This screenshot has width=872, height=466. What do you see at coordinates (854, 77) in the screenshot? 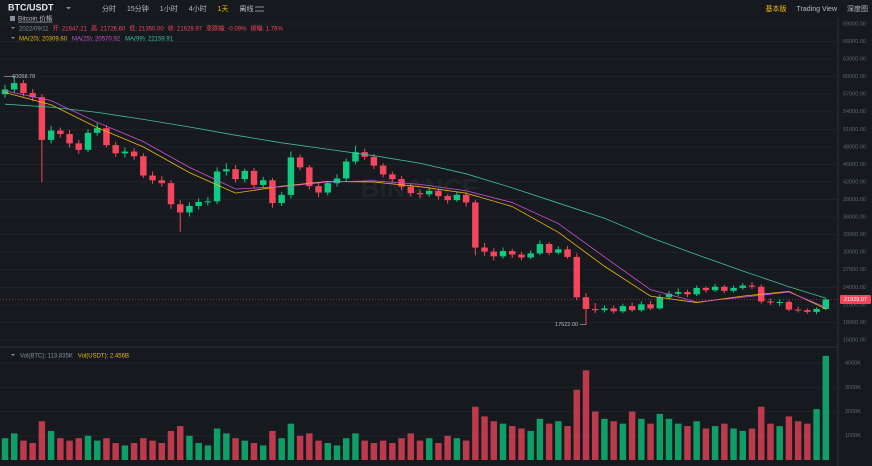
I see `y-tick-label: 60000.00` at bounding box center [854, 77].